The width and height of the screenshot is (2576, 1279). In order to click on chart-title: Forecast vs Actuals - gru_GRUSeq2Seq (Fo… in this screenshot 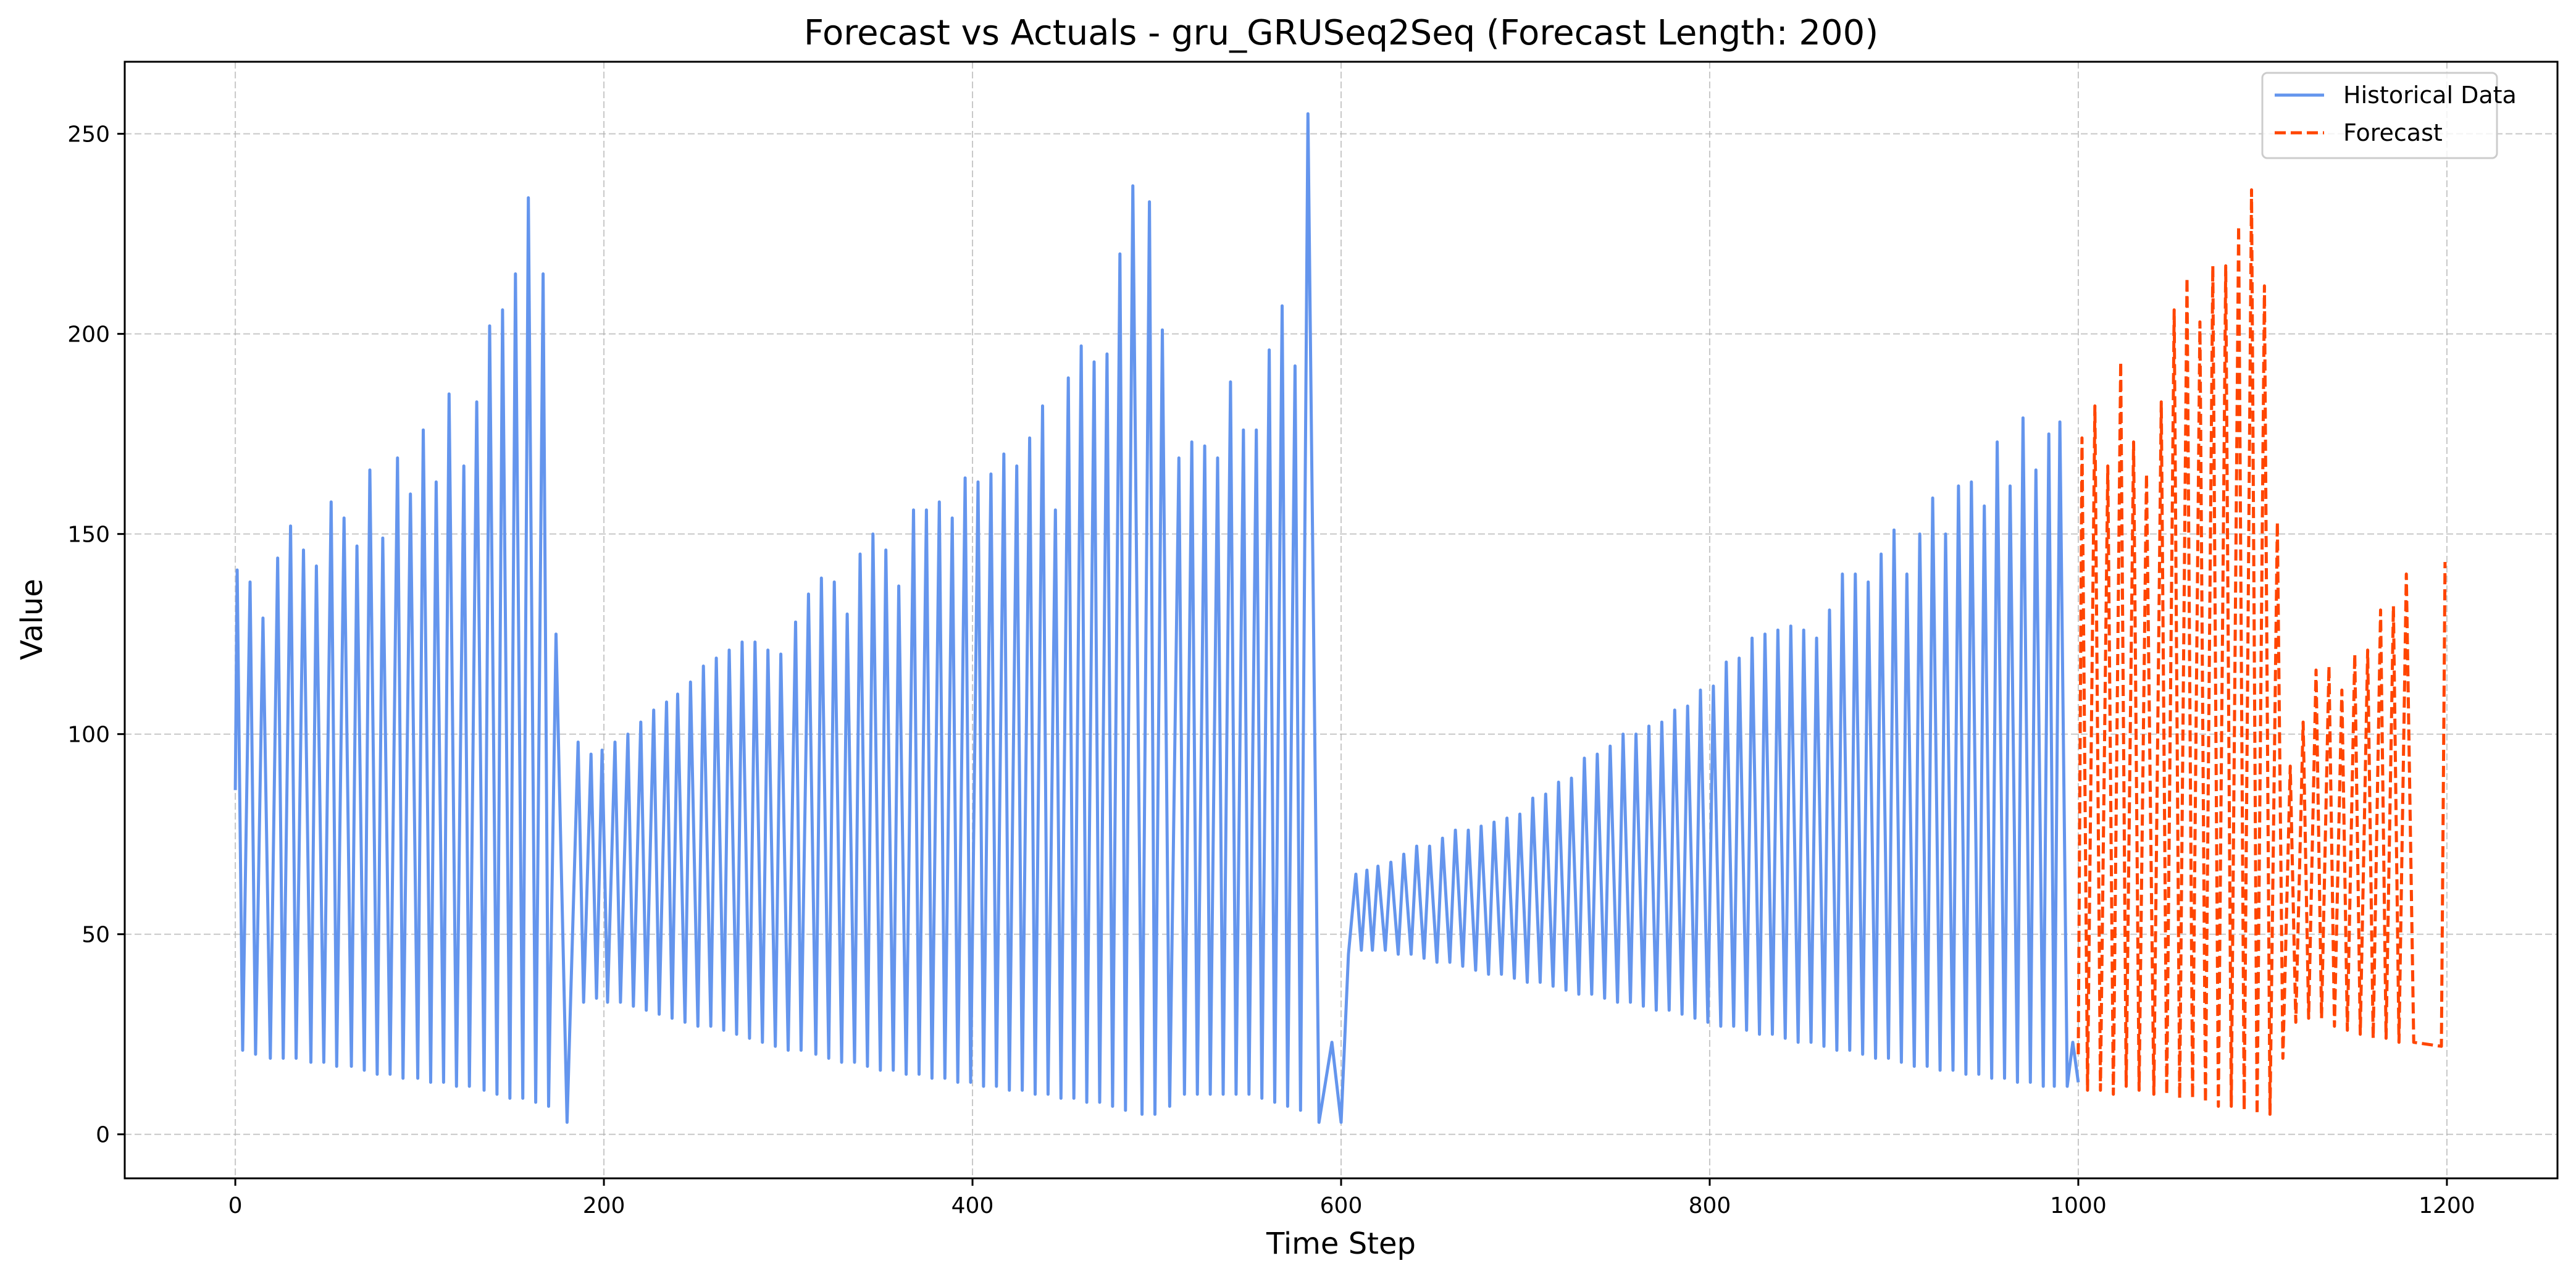, I will do `click(1341, 33)`.